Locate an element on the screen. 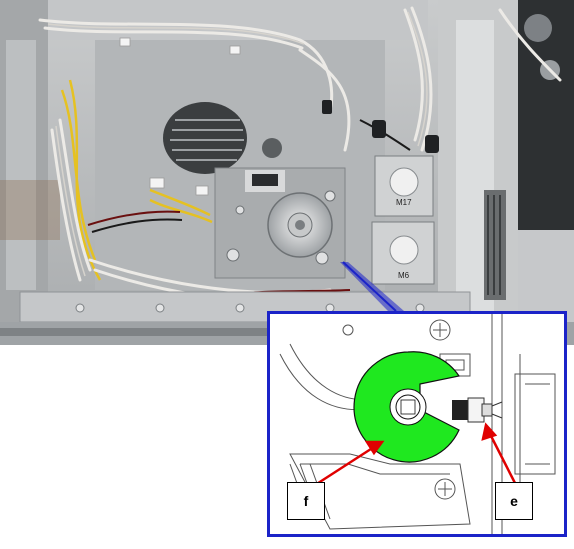 This screenshot has height=549, width=574. callout-f: f is located at coordinates (306, 501).